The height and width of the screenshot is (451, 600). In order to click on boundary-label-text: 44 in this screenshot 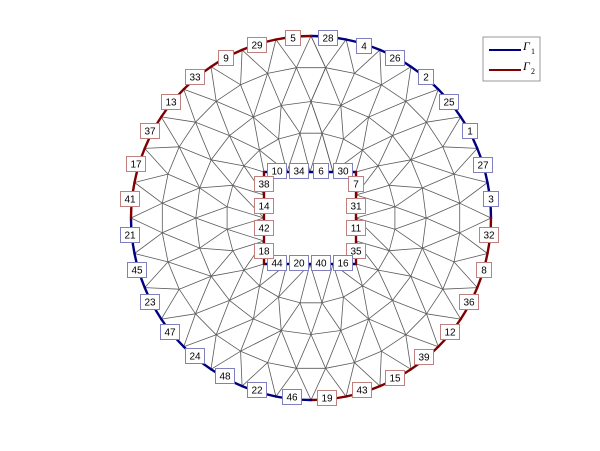, I will do `click(277, 264)`.